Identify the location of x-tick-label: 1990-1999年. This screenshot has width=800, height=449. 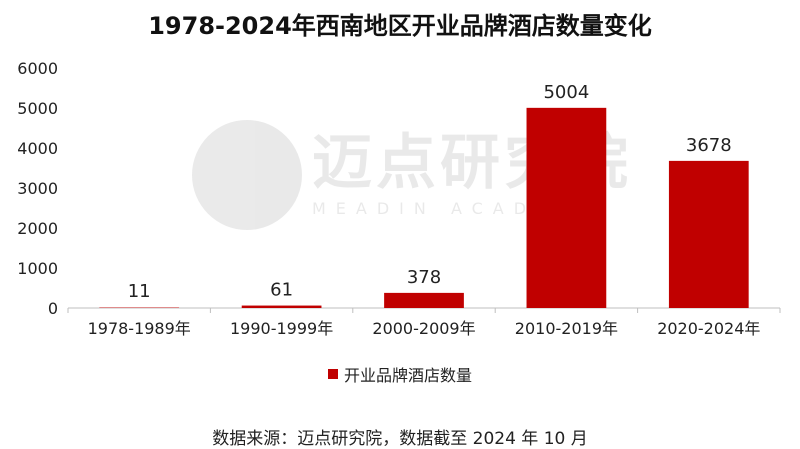
(281, 328).